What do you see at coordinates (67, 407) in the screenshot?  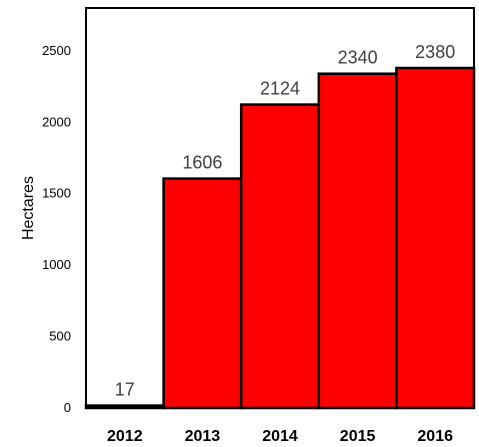 I see `y-tick-label: 0` at bounding box center [67, 407].